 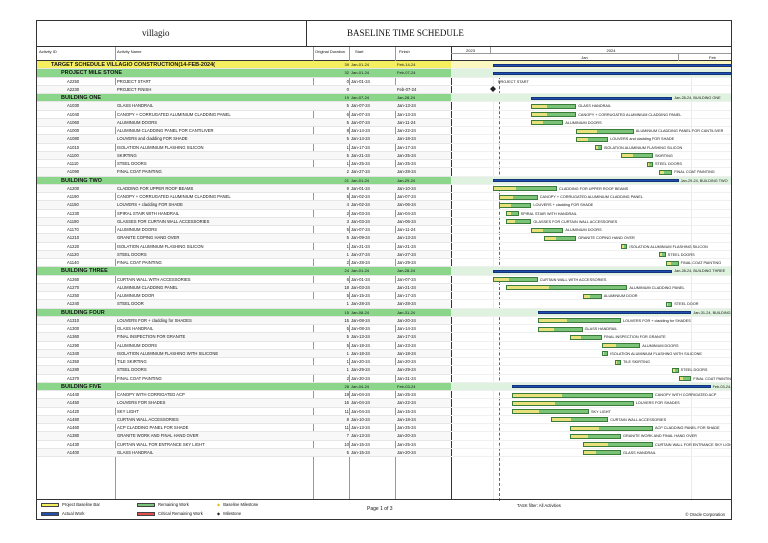 What do you see at coordinates (244, 452) in the screenshot?
I see `activity-row: A1400 GLASS HANDRAIL 5 Jan-15-24 Jan-20-24` at bounding box center [244, 452].